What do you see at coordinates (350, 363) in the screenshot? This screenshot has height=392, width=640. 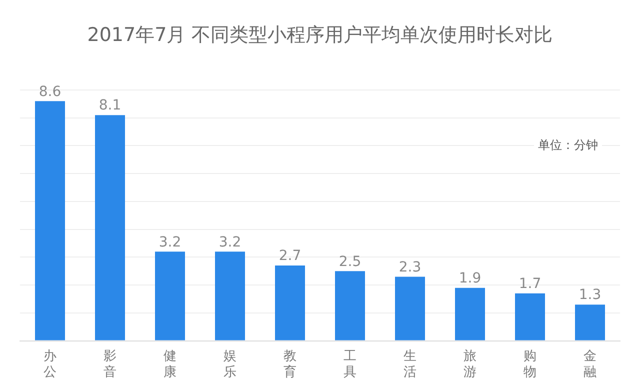 I see `x-tick-label: 工具` at bounding box center [350, 363].